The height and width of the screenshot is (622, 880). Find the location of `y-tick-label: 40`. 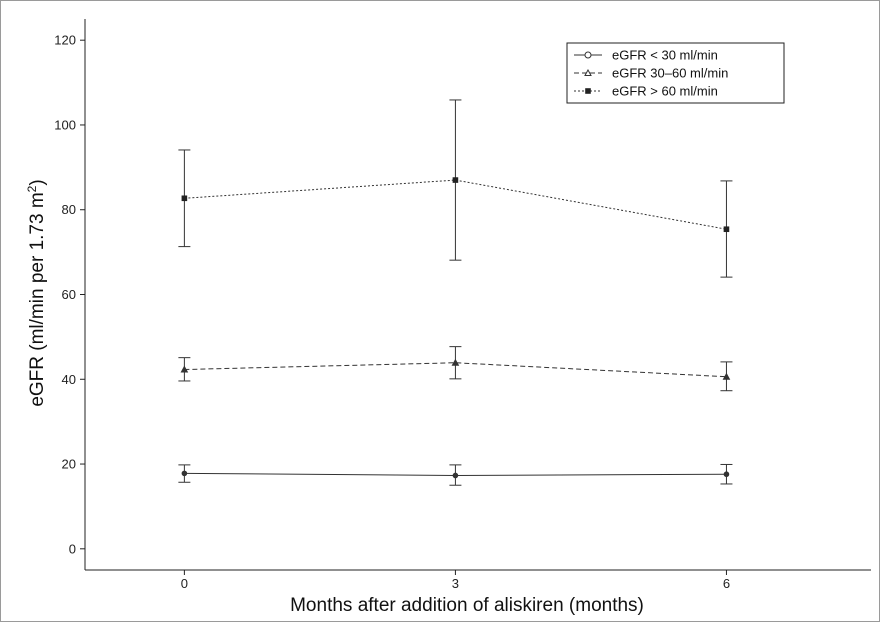

y-tick-label: 40 is located at coordinates (69, 379).